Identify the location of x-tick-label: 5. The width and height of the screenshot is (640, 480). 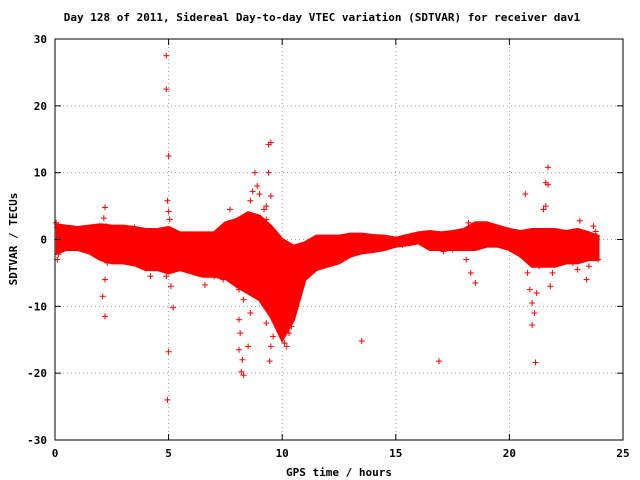
(168, 453).